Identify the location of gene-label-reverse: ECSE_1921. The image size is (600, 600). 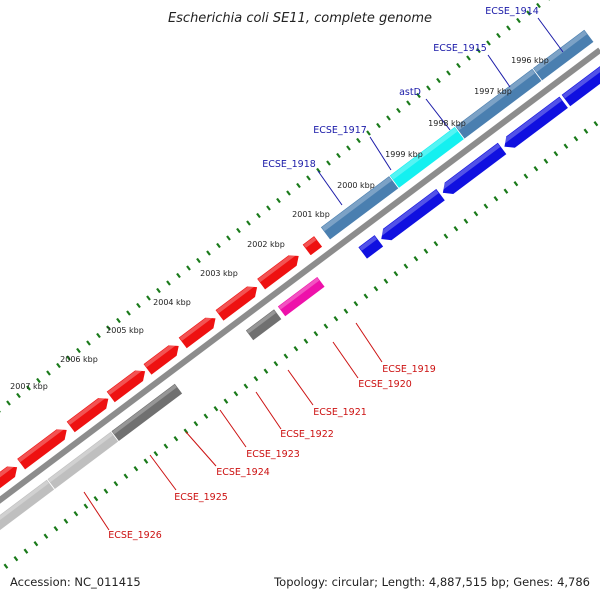
(340, 412).